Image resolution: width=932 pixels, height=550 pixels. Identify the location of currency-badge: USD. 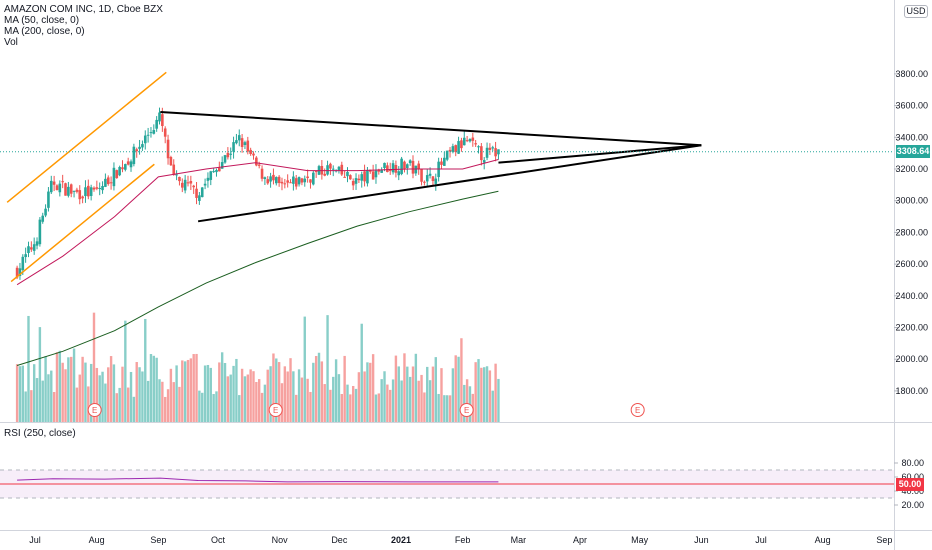
(916, 11).